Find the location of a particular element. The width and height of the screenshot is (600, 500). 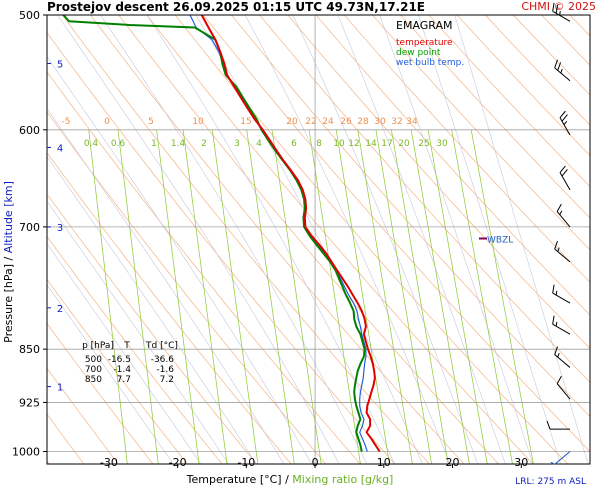

temperature-tick-label: -20 is located at coordinates (178, 462).